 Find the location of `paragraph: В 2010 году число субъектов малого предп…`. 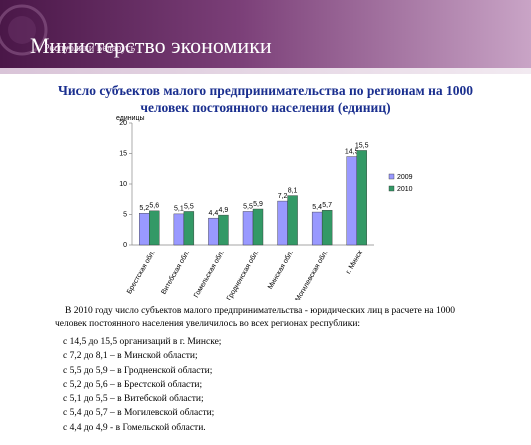

paragraph: В 2010 году число субъектов малого предп… is located at coordinates (255, 317).